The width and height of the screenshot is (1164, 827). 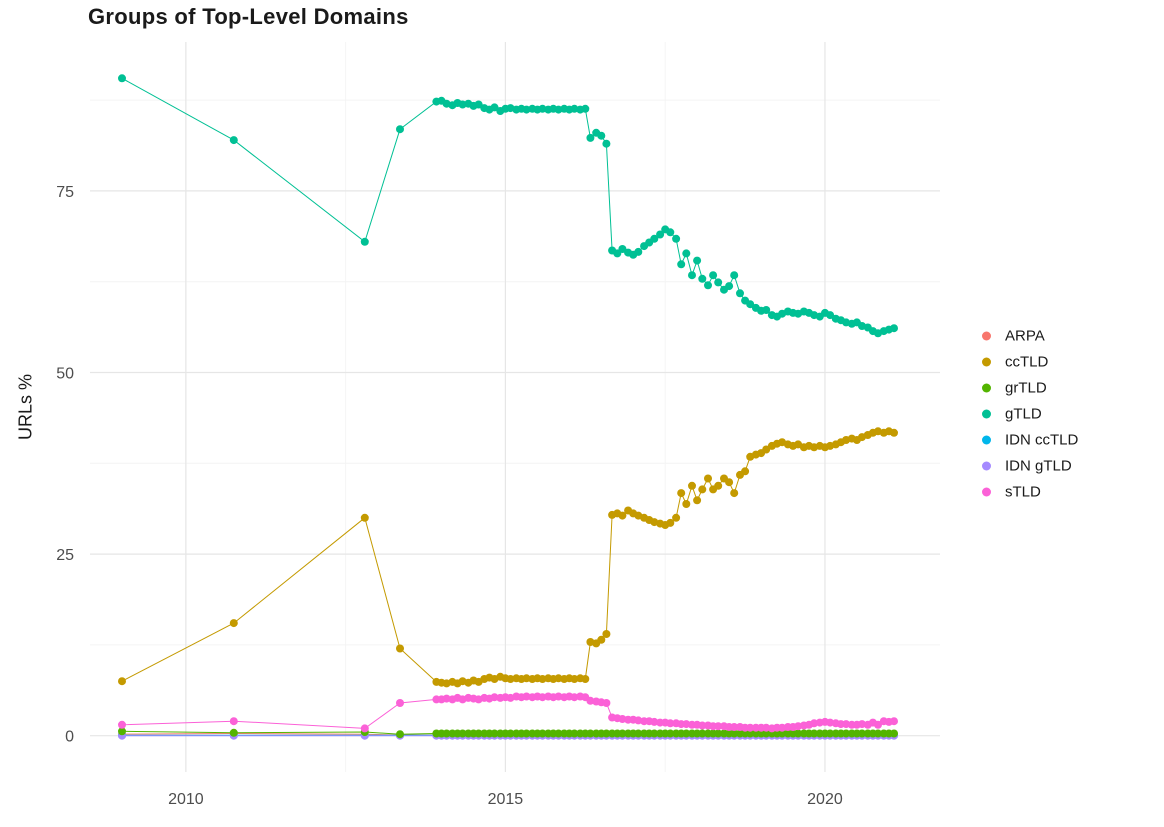 I want to click on legend-item: ccTLD, so click(x=1030, y=361).